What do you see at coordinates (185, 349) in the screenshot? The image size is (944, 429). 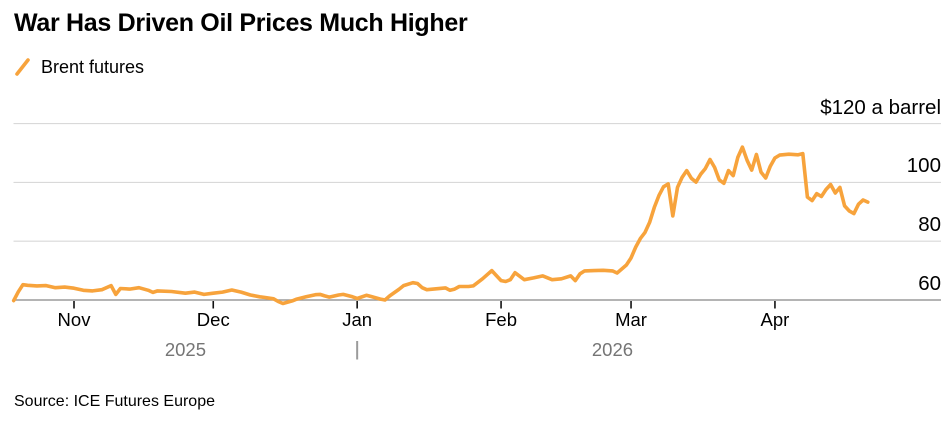 I see `year-label: 2025` at bounding box center [185, 349].